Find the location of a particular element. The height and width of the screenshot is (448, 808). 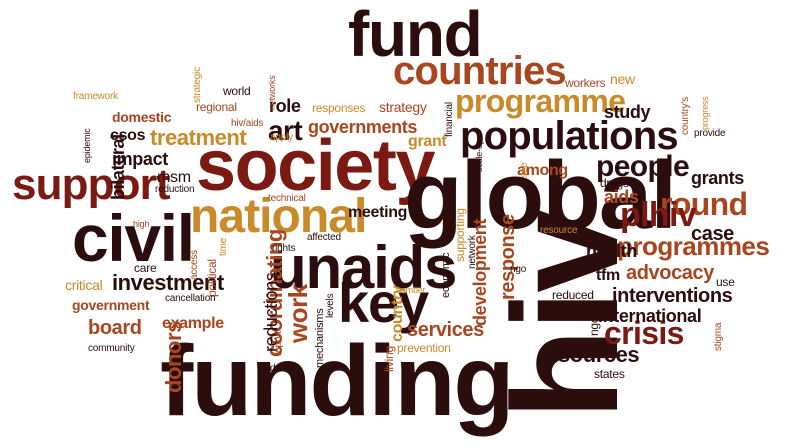

word-work: work is located at coordinates (298, 313).